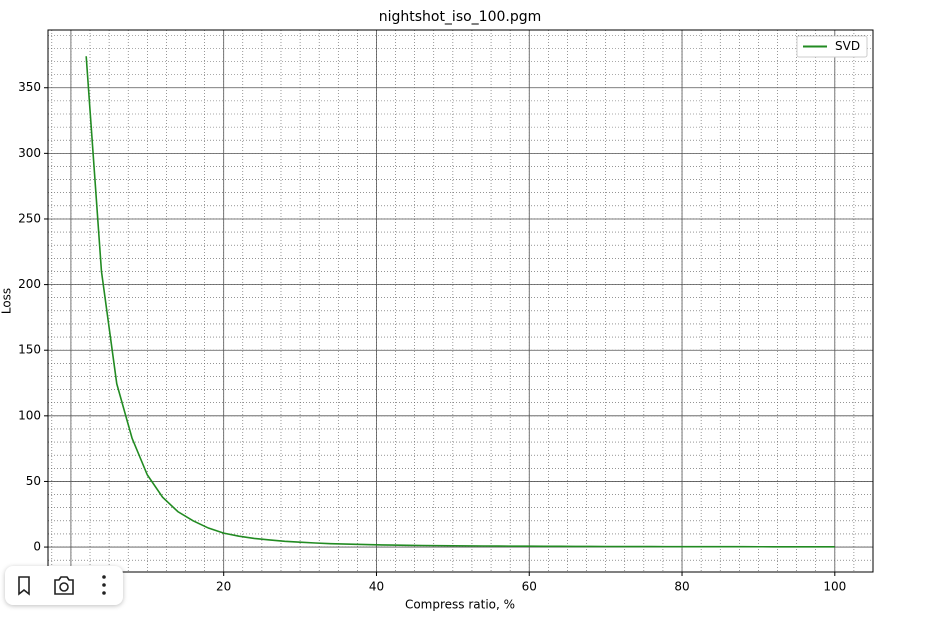  Describe the element at coordinates (33, 481) in the screenshot. I see `y-tick-label: 50` at that location.